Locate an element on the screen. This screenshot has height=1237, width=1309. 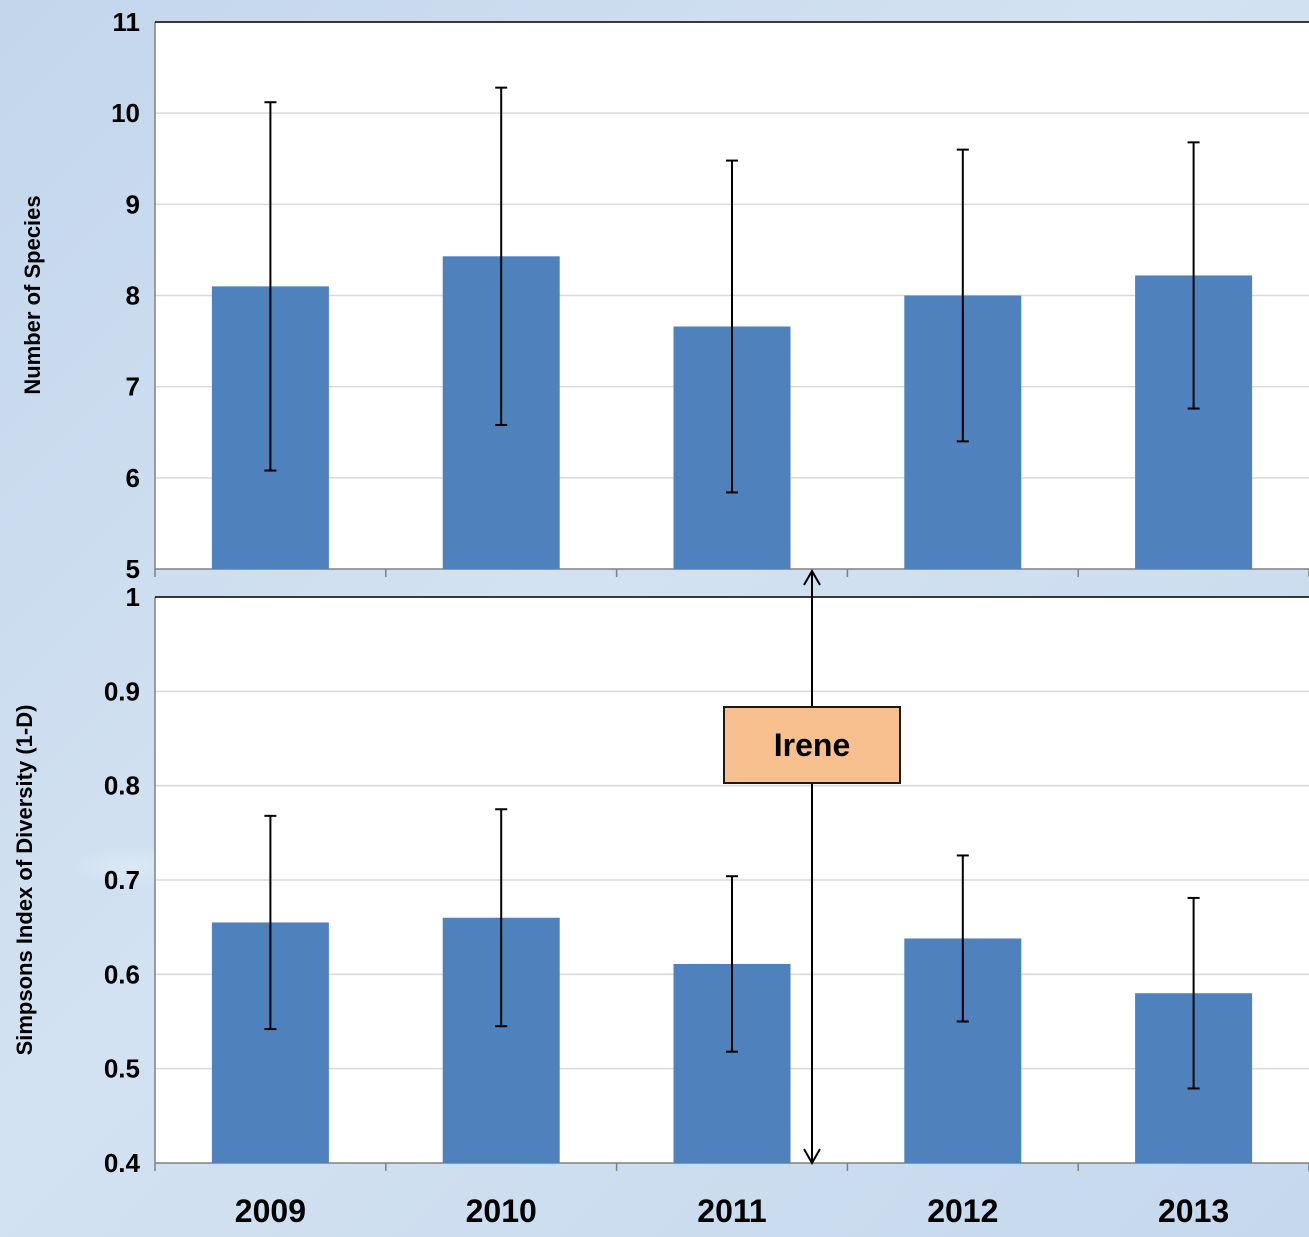
x-tick-label: 2012 is located at coordinates (962, 1211).